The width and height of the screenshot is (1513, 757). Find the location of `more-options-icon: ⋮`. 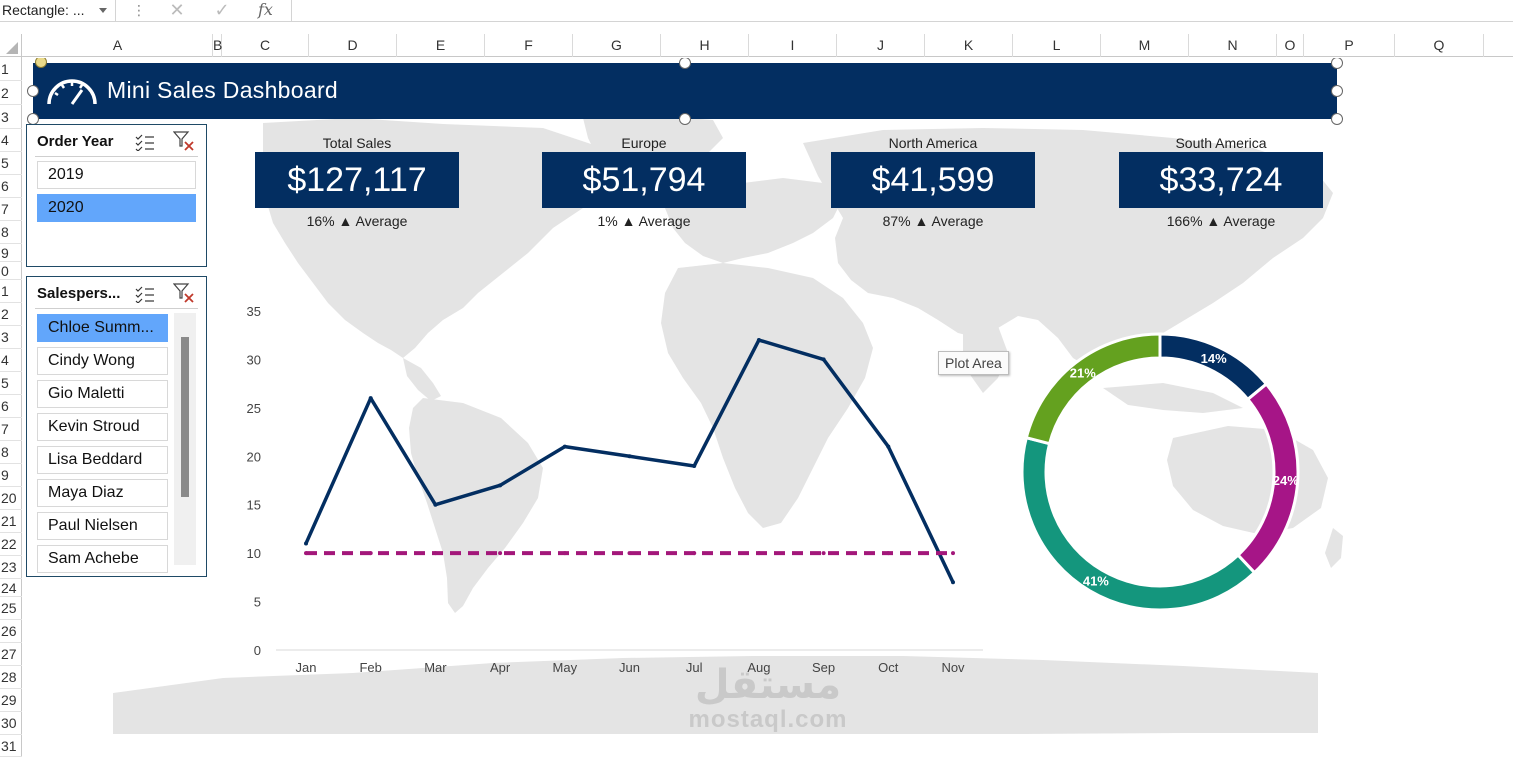

more-options-icon: ⋮ is located at coordinates (139, 10).